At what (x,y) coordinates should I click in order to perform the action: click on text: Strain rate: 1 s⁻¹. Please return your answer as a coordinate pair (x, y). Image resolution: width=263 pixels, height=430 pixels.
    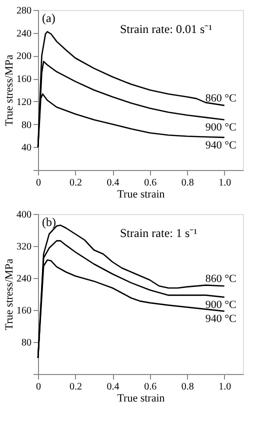
    Looking at the image, I should click on (159, 233).